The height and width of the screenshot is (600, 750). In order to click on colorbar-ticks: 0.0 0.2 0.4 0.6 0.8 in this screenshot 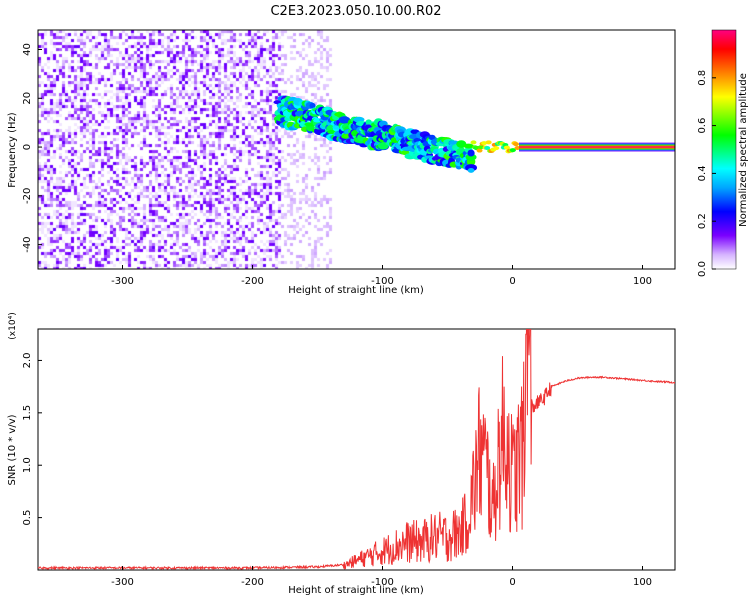, I will do `click(706, 173)`.